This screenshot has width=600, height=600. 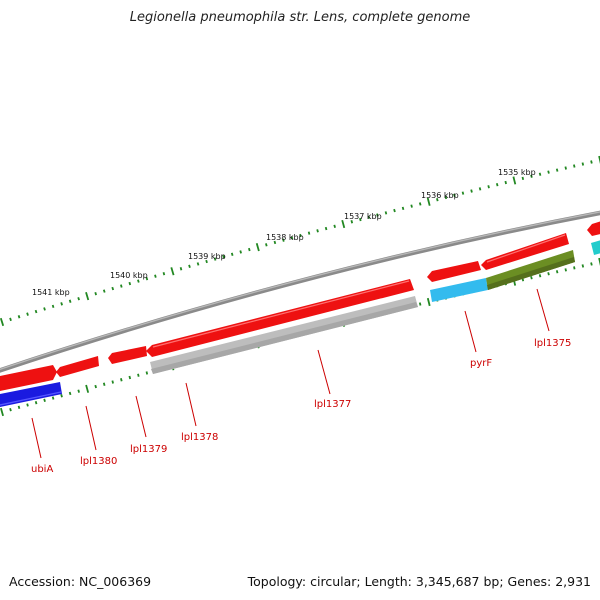 I want to click on gene-label-lpl1380: lpl1380, so click(x=98, y=461).